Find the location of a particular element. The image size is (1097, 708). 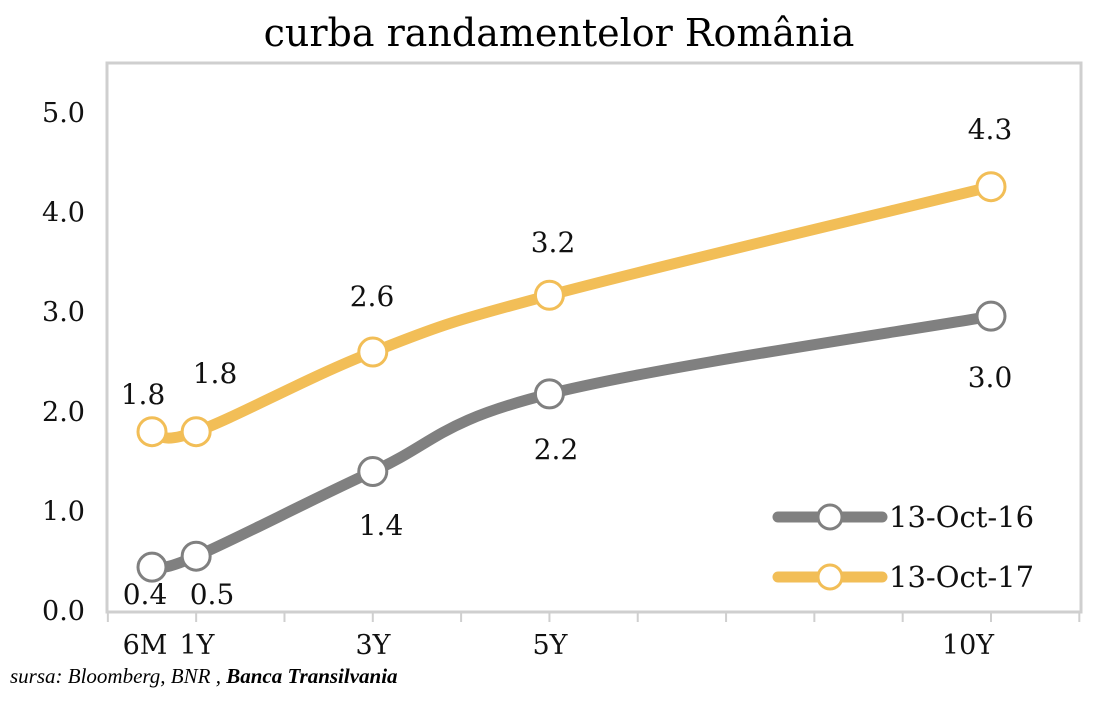

x-tick-label: 6M is located at coordinates (145, 645).